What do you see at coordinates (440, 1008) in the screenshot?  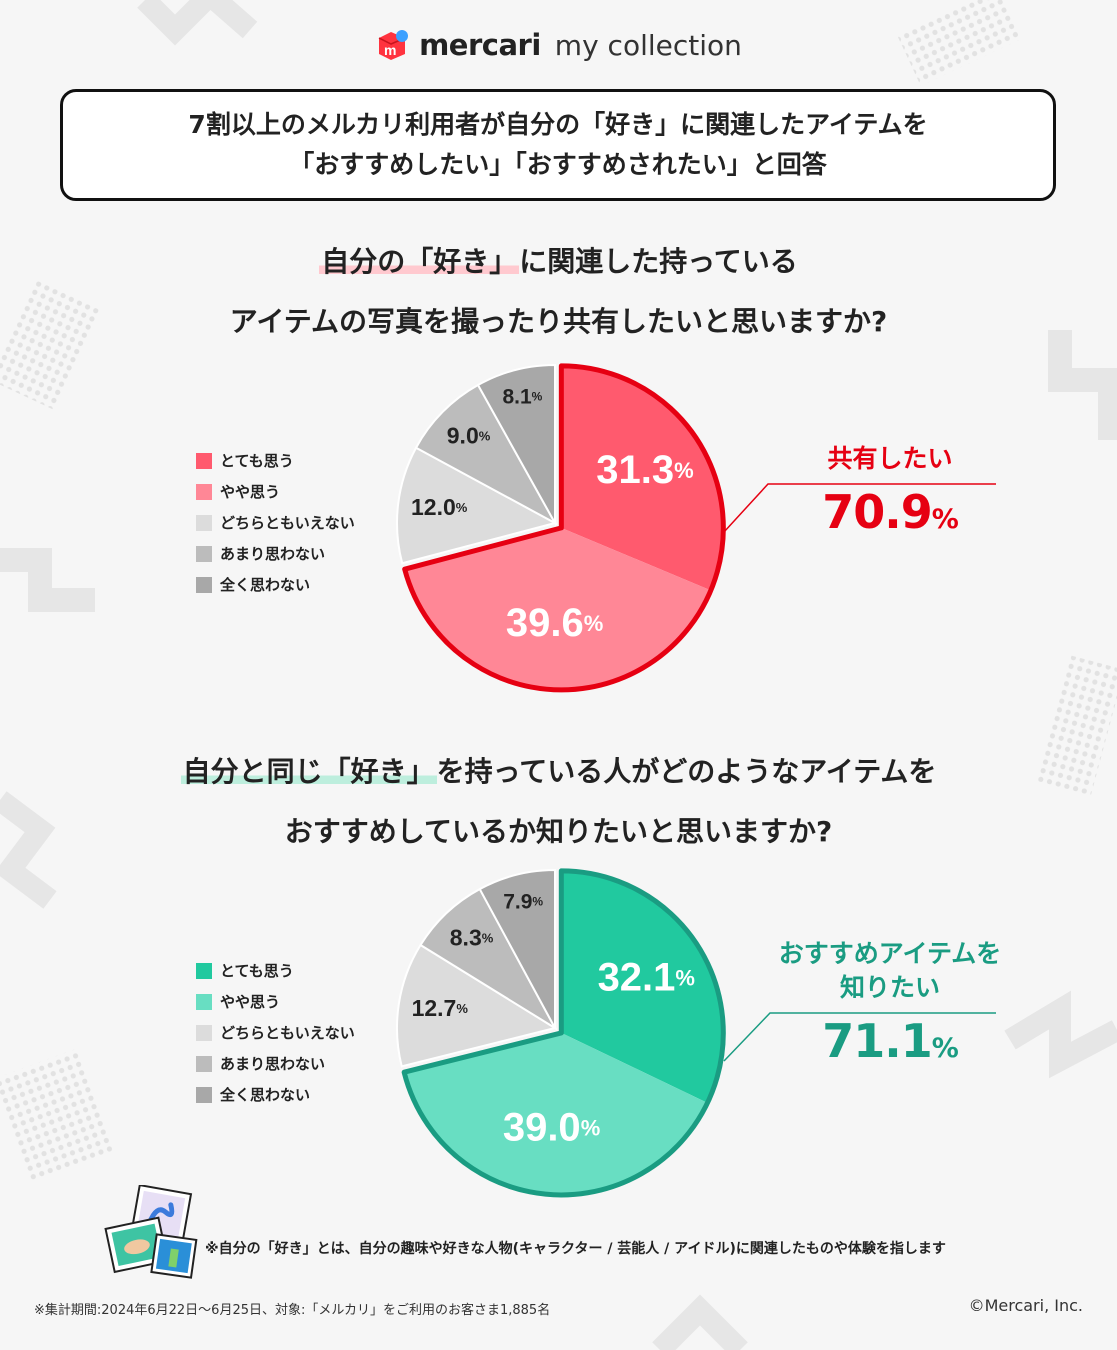 I see `pie-label-2: 12.7%` at bounding box center [440, 1008].